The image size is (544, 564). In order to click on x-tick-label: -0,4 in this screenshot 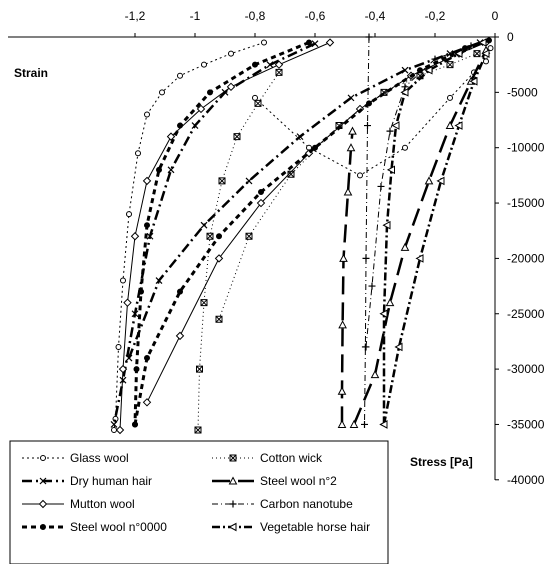, I will do `click(375, 16)`.